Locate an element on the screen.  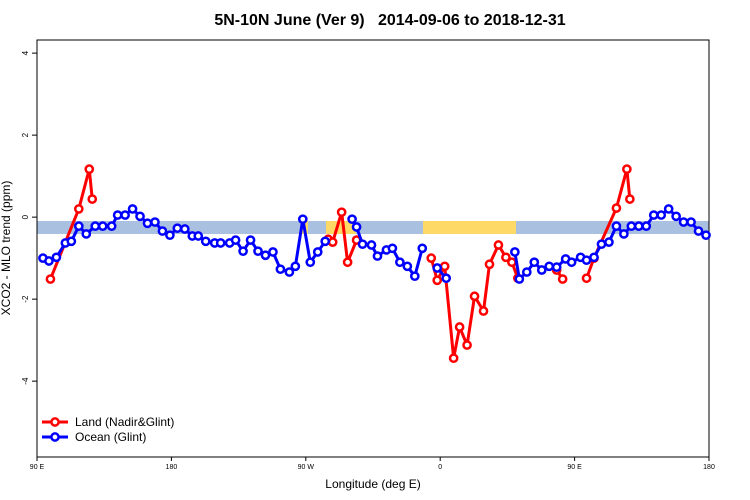
x-tick-label: 180 is located at coordinates (709, 467).